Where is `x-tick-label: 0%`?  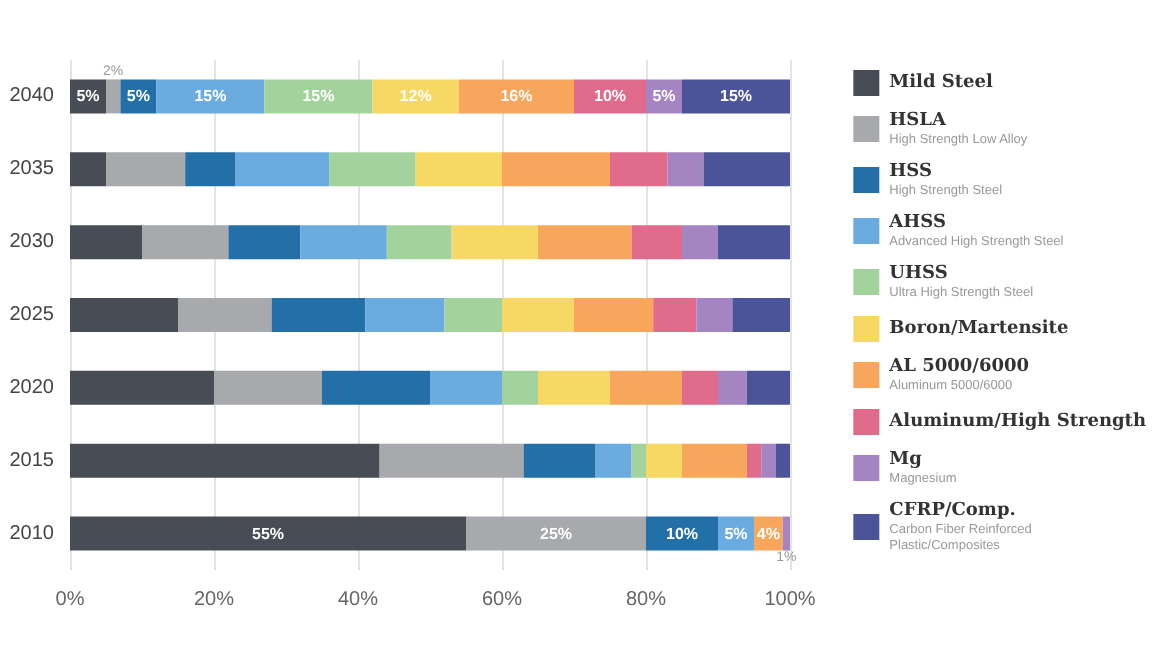
x-tick-label: 0% is located at coordinates (70, 600).